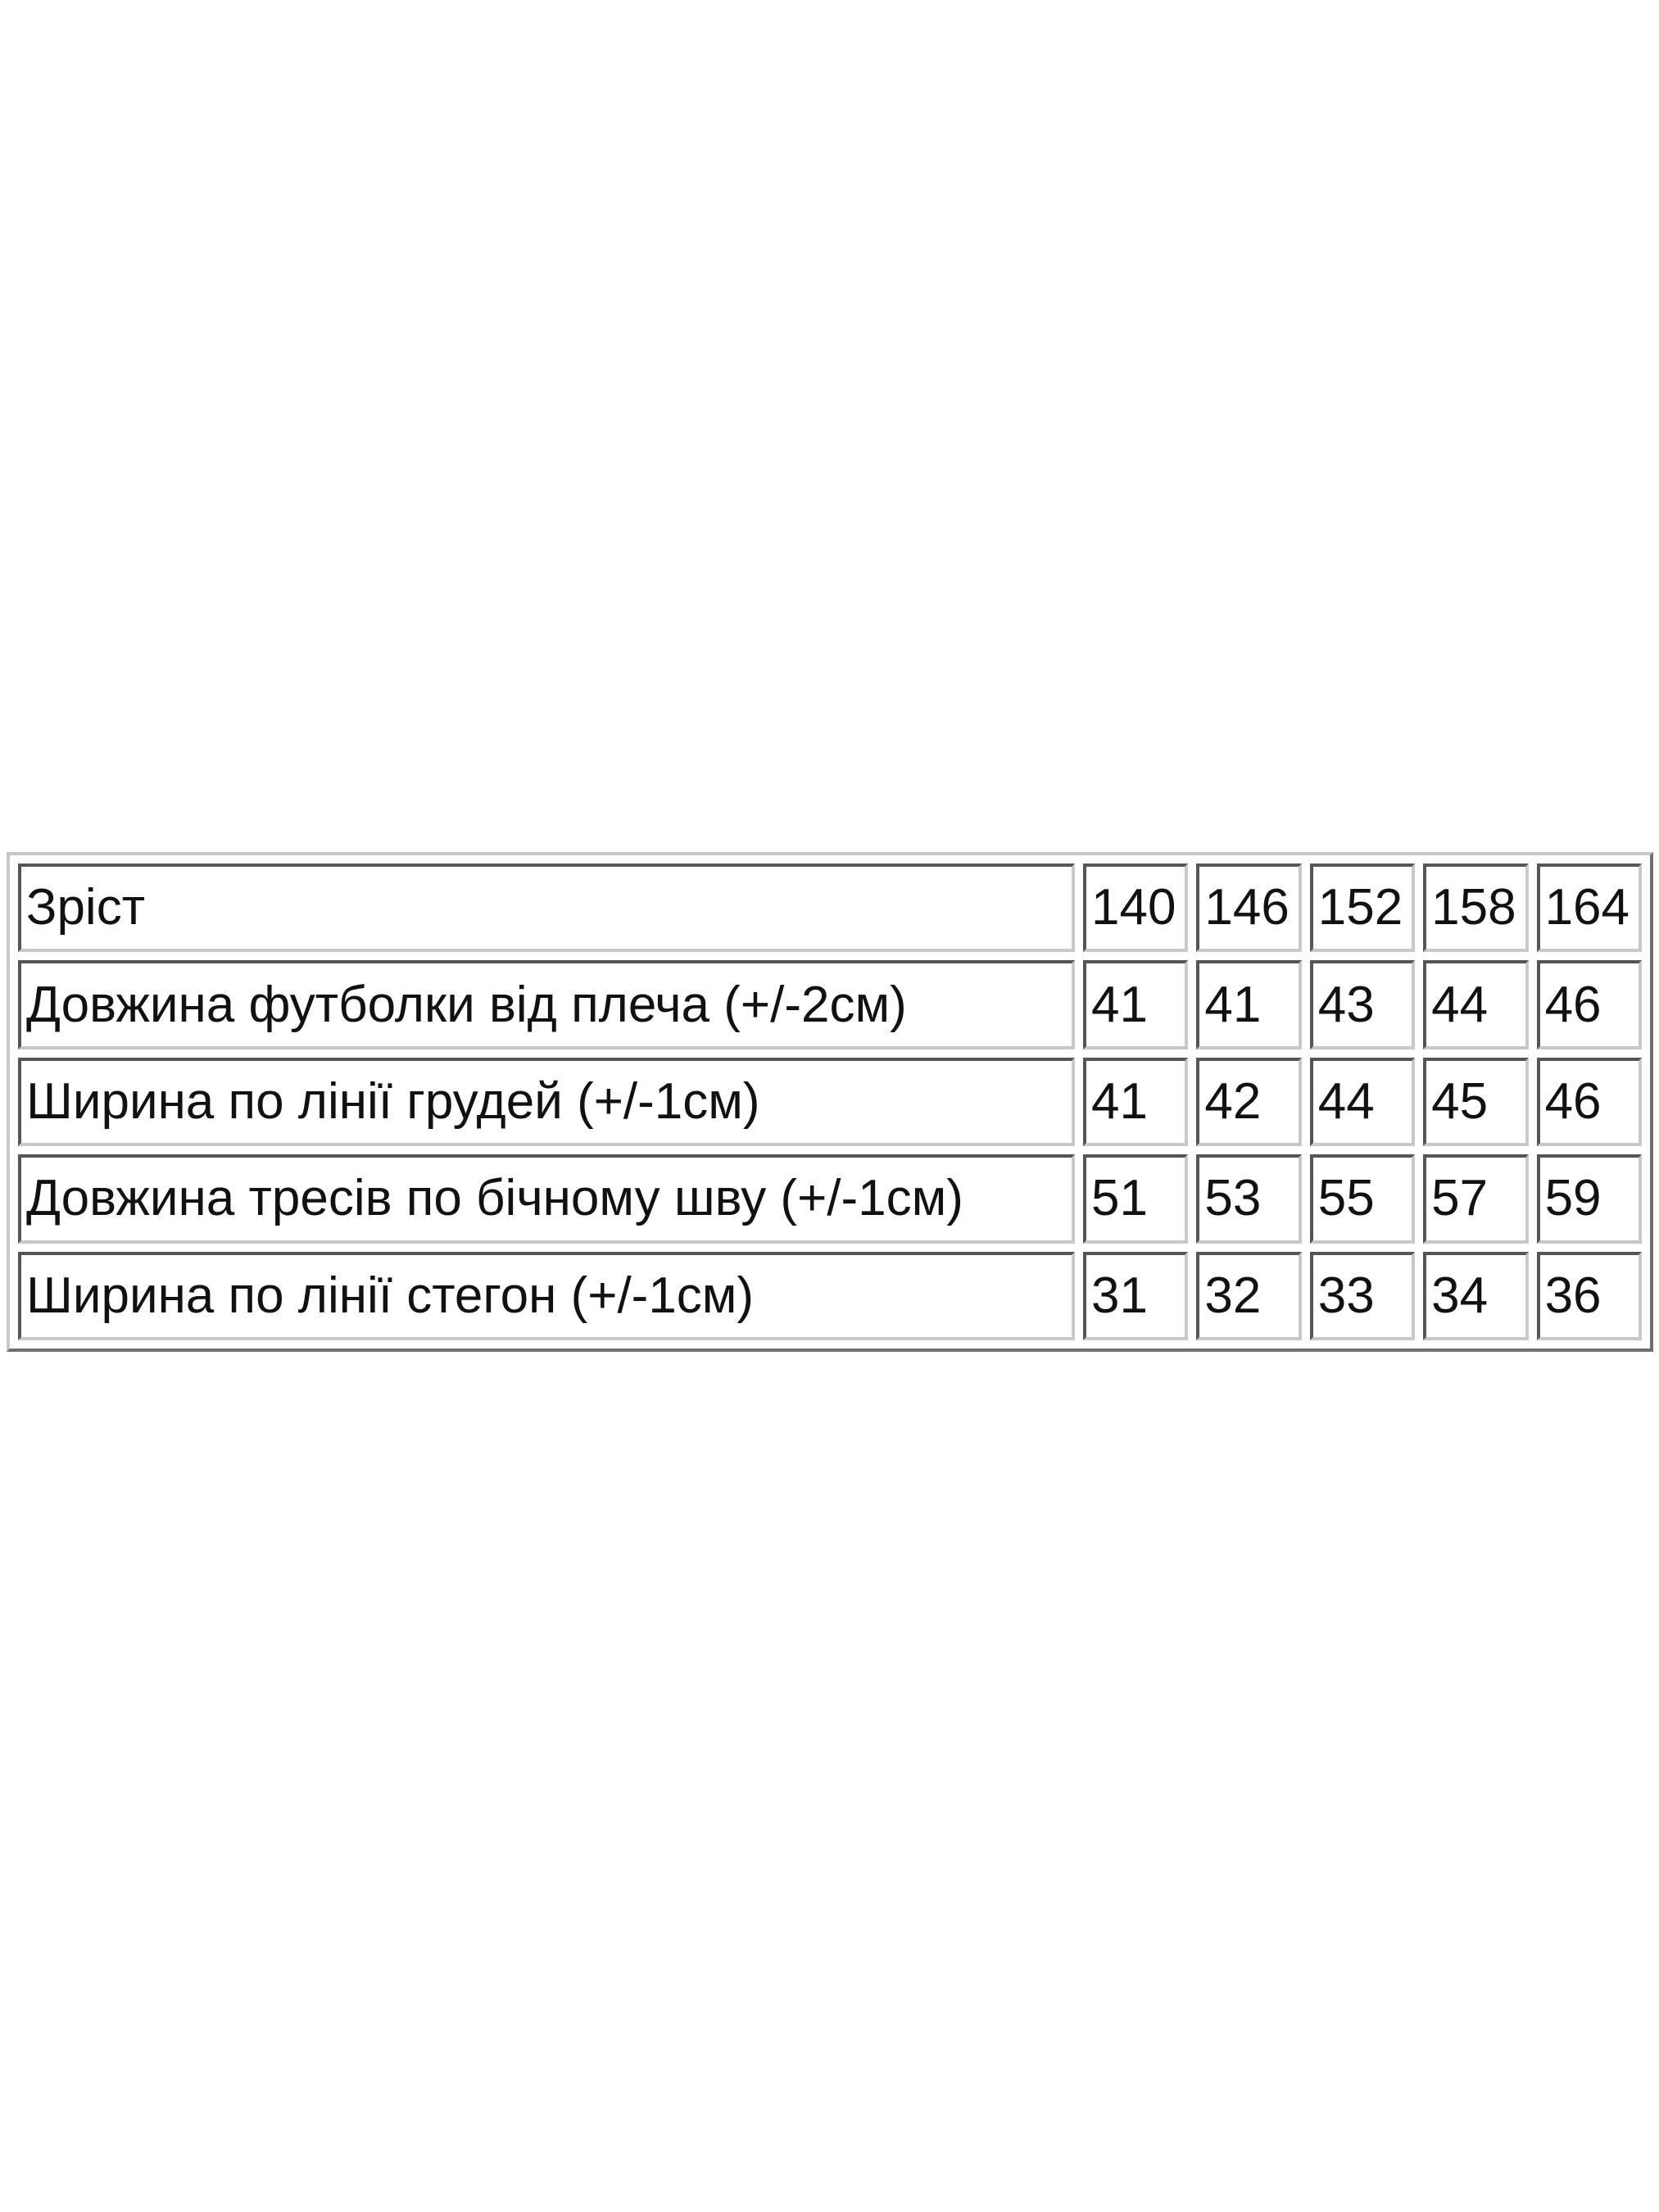 The image size is (1659, 2212). I want to click on value-cell: 42, so click(1249, 1102).